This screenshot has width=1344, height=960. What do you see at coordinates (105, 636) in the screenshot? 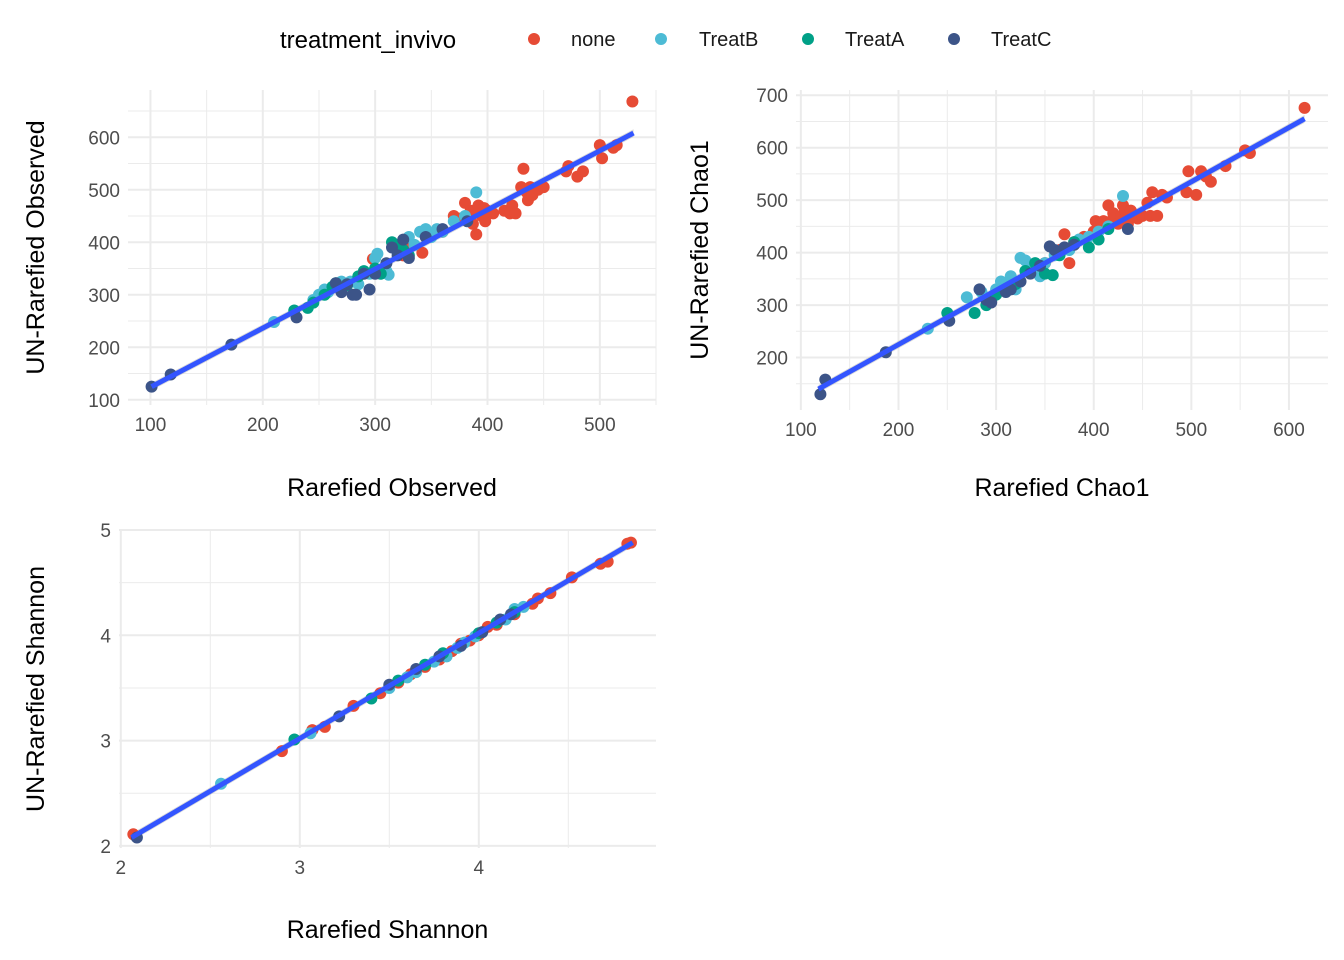
I see `y-tick-label: 4` at bounding box center [105, 636].